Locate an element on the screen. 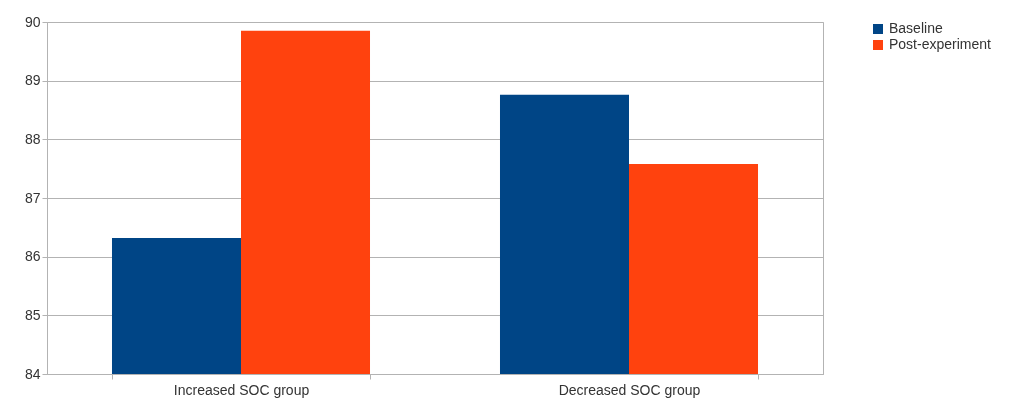  y-tick-label: 88 is located at coordinates (32, 138).